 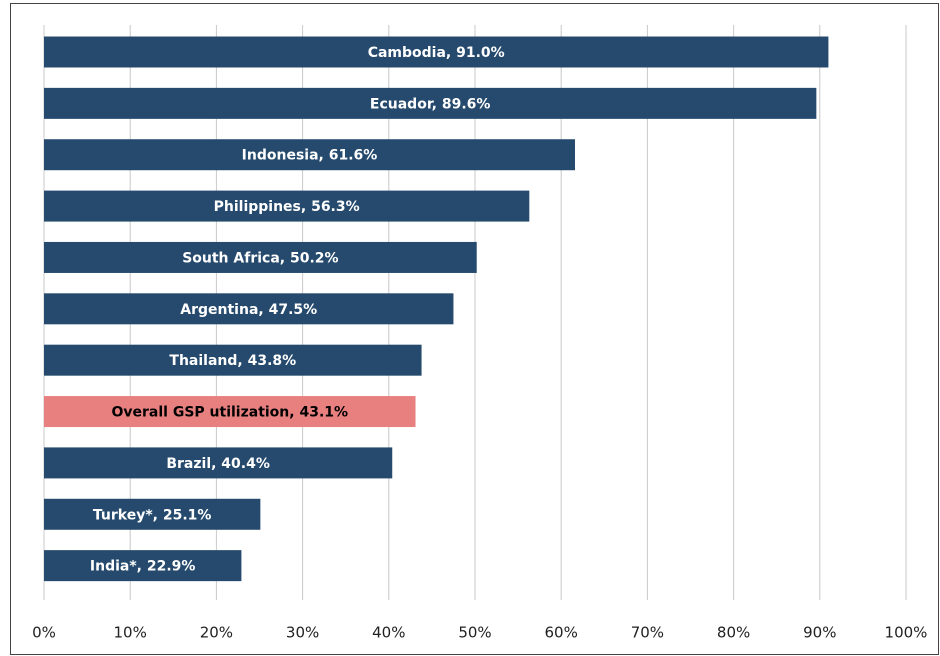 I want to click on x-tick-label: 100%, so click(x=906, y=633).